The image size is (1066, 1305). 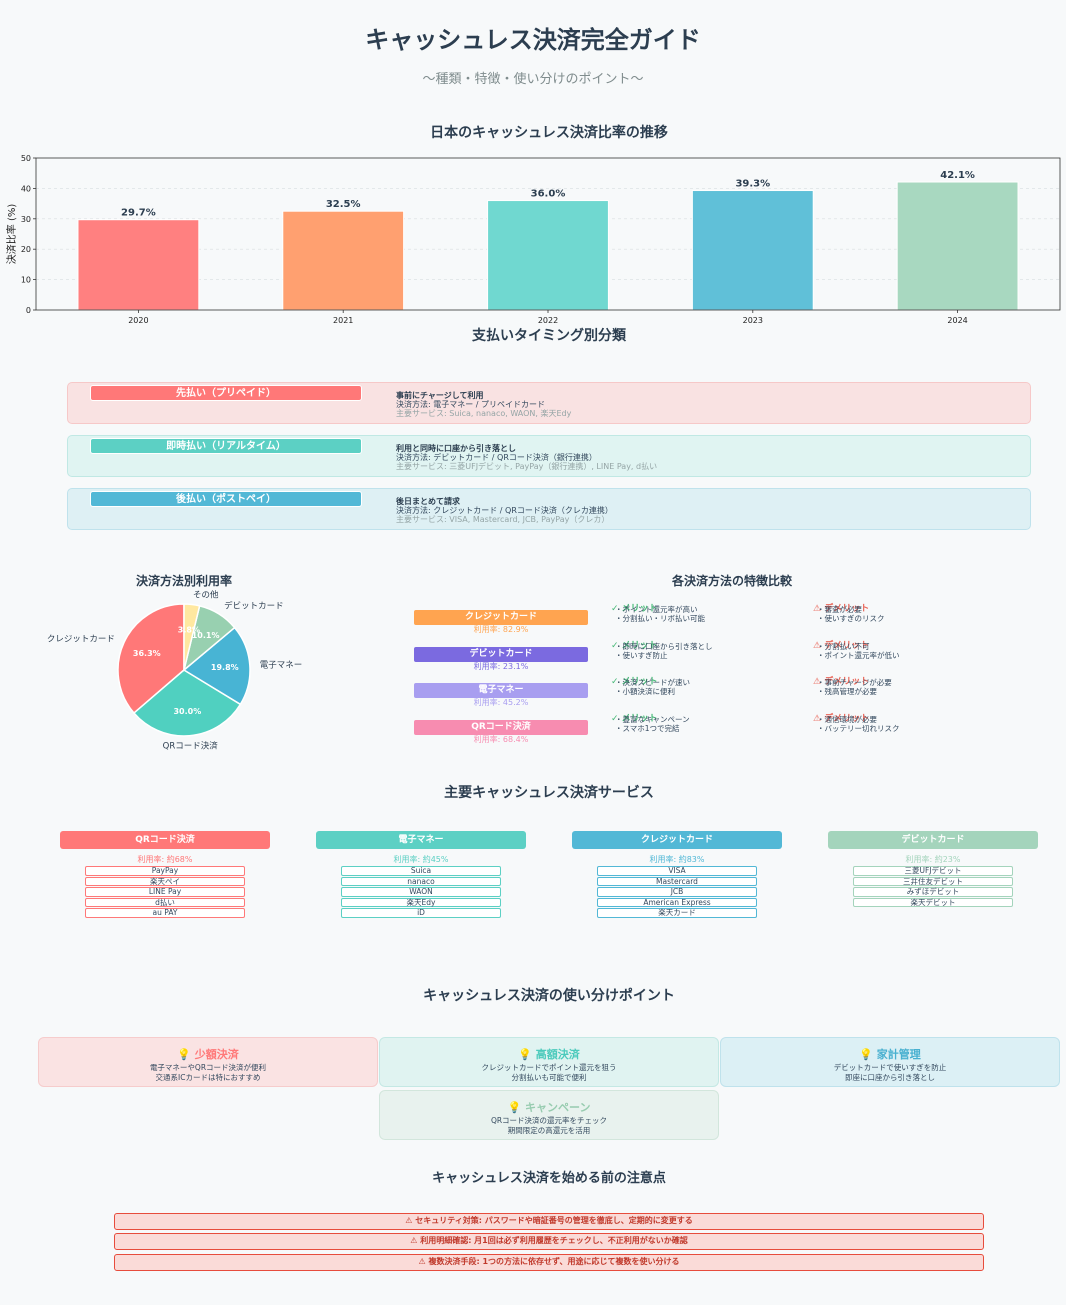 What do you see at coordinates (933, 892) in the screenshot?
I see `service-item: みずほデビット` at bounding box center [933, 892].